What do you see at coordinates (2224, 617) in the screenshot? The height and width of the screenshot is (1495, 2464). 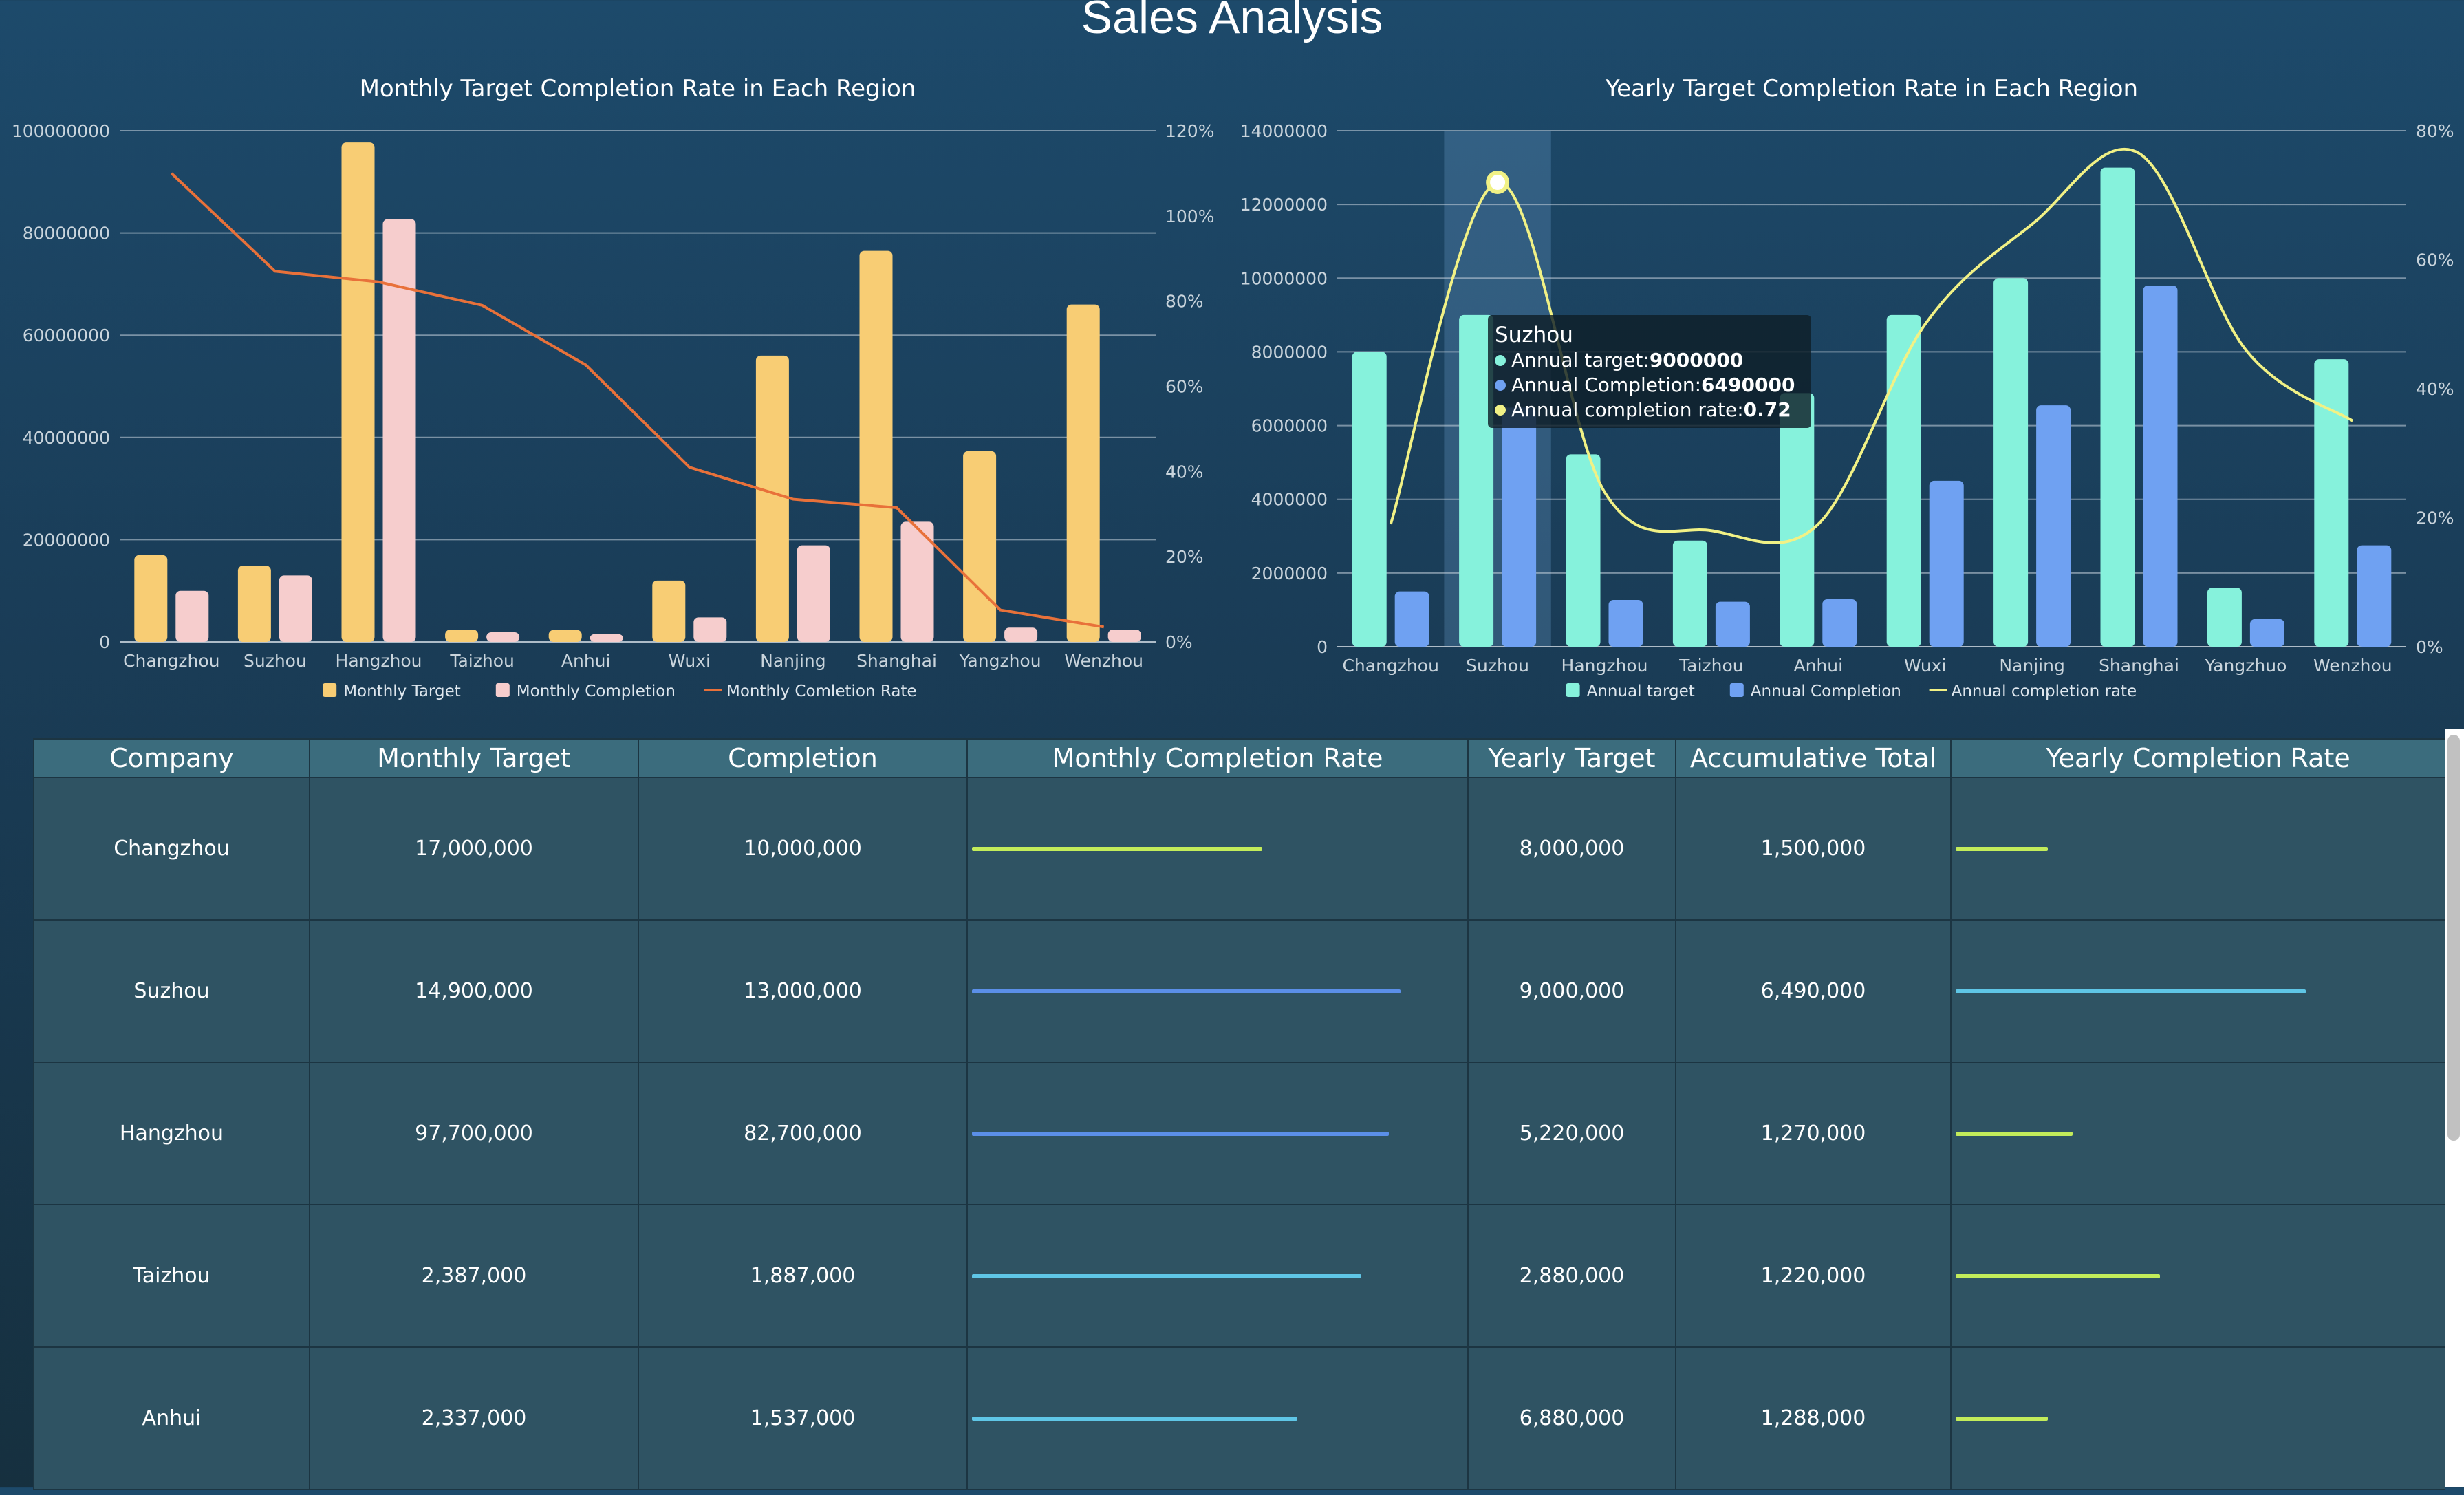 I see `bar-annual-target-yangzhuo` at bounding box center [2224, 617].